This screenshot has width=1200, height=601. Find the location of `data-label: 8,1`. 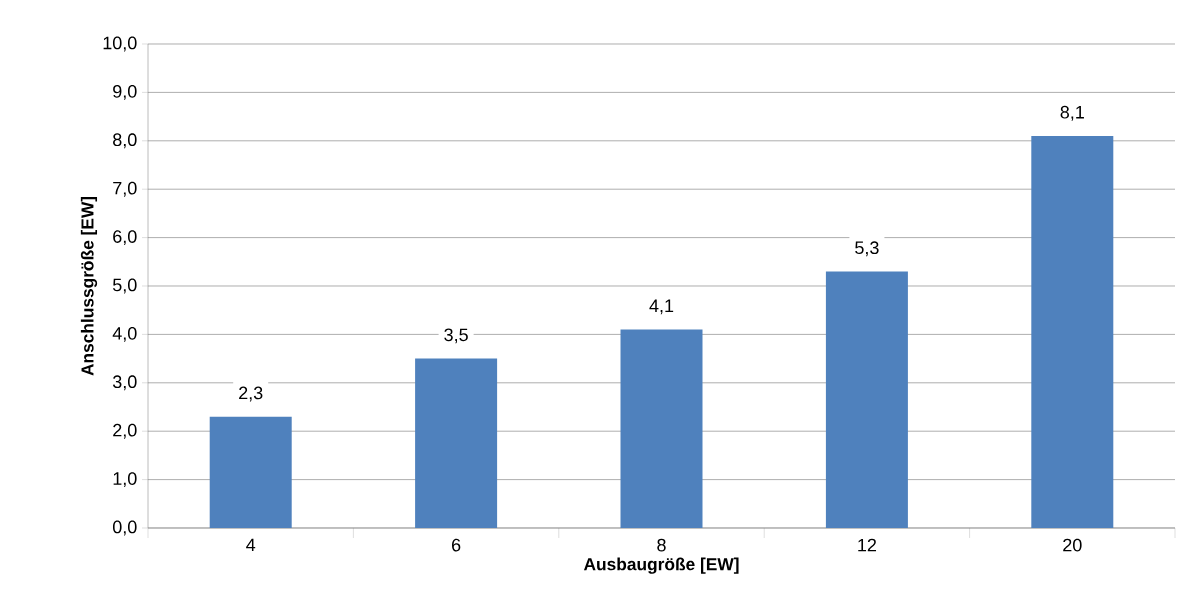

data-label: 8,1 is located at coordinates (1072, 113).